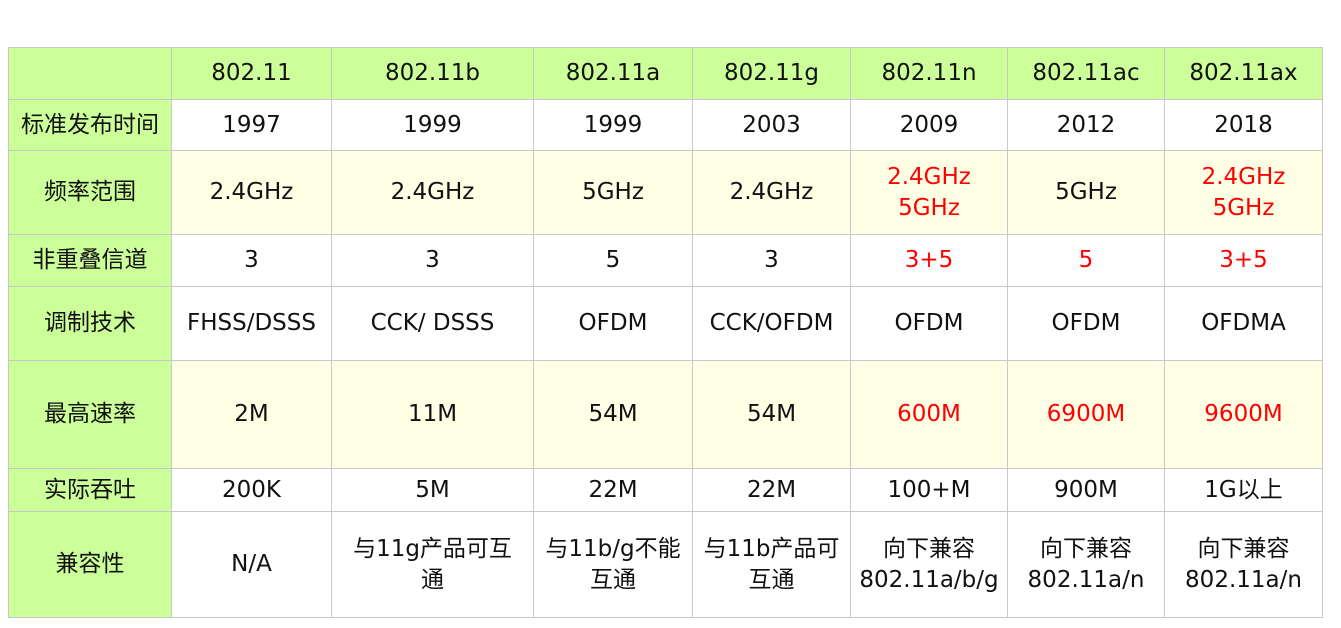 This screenshot has width=1341, height=628. What do you see at coordinates (929, 73) in the screenshot?
I see `header-cell: 802.11n` at bounding box center [929, 73].